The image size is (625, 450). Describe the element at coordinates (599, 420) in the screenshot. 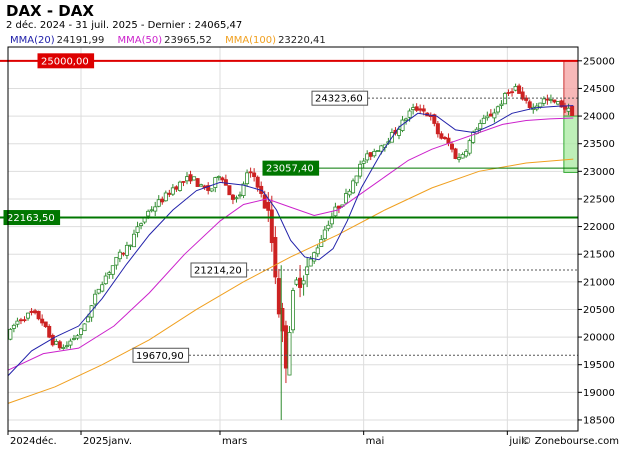

I see `y-tick-label: 18500` at that location.